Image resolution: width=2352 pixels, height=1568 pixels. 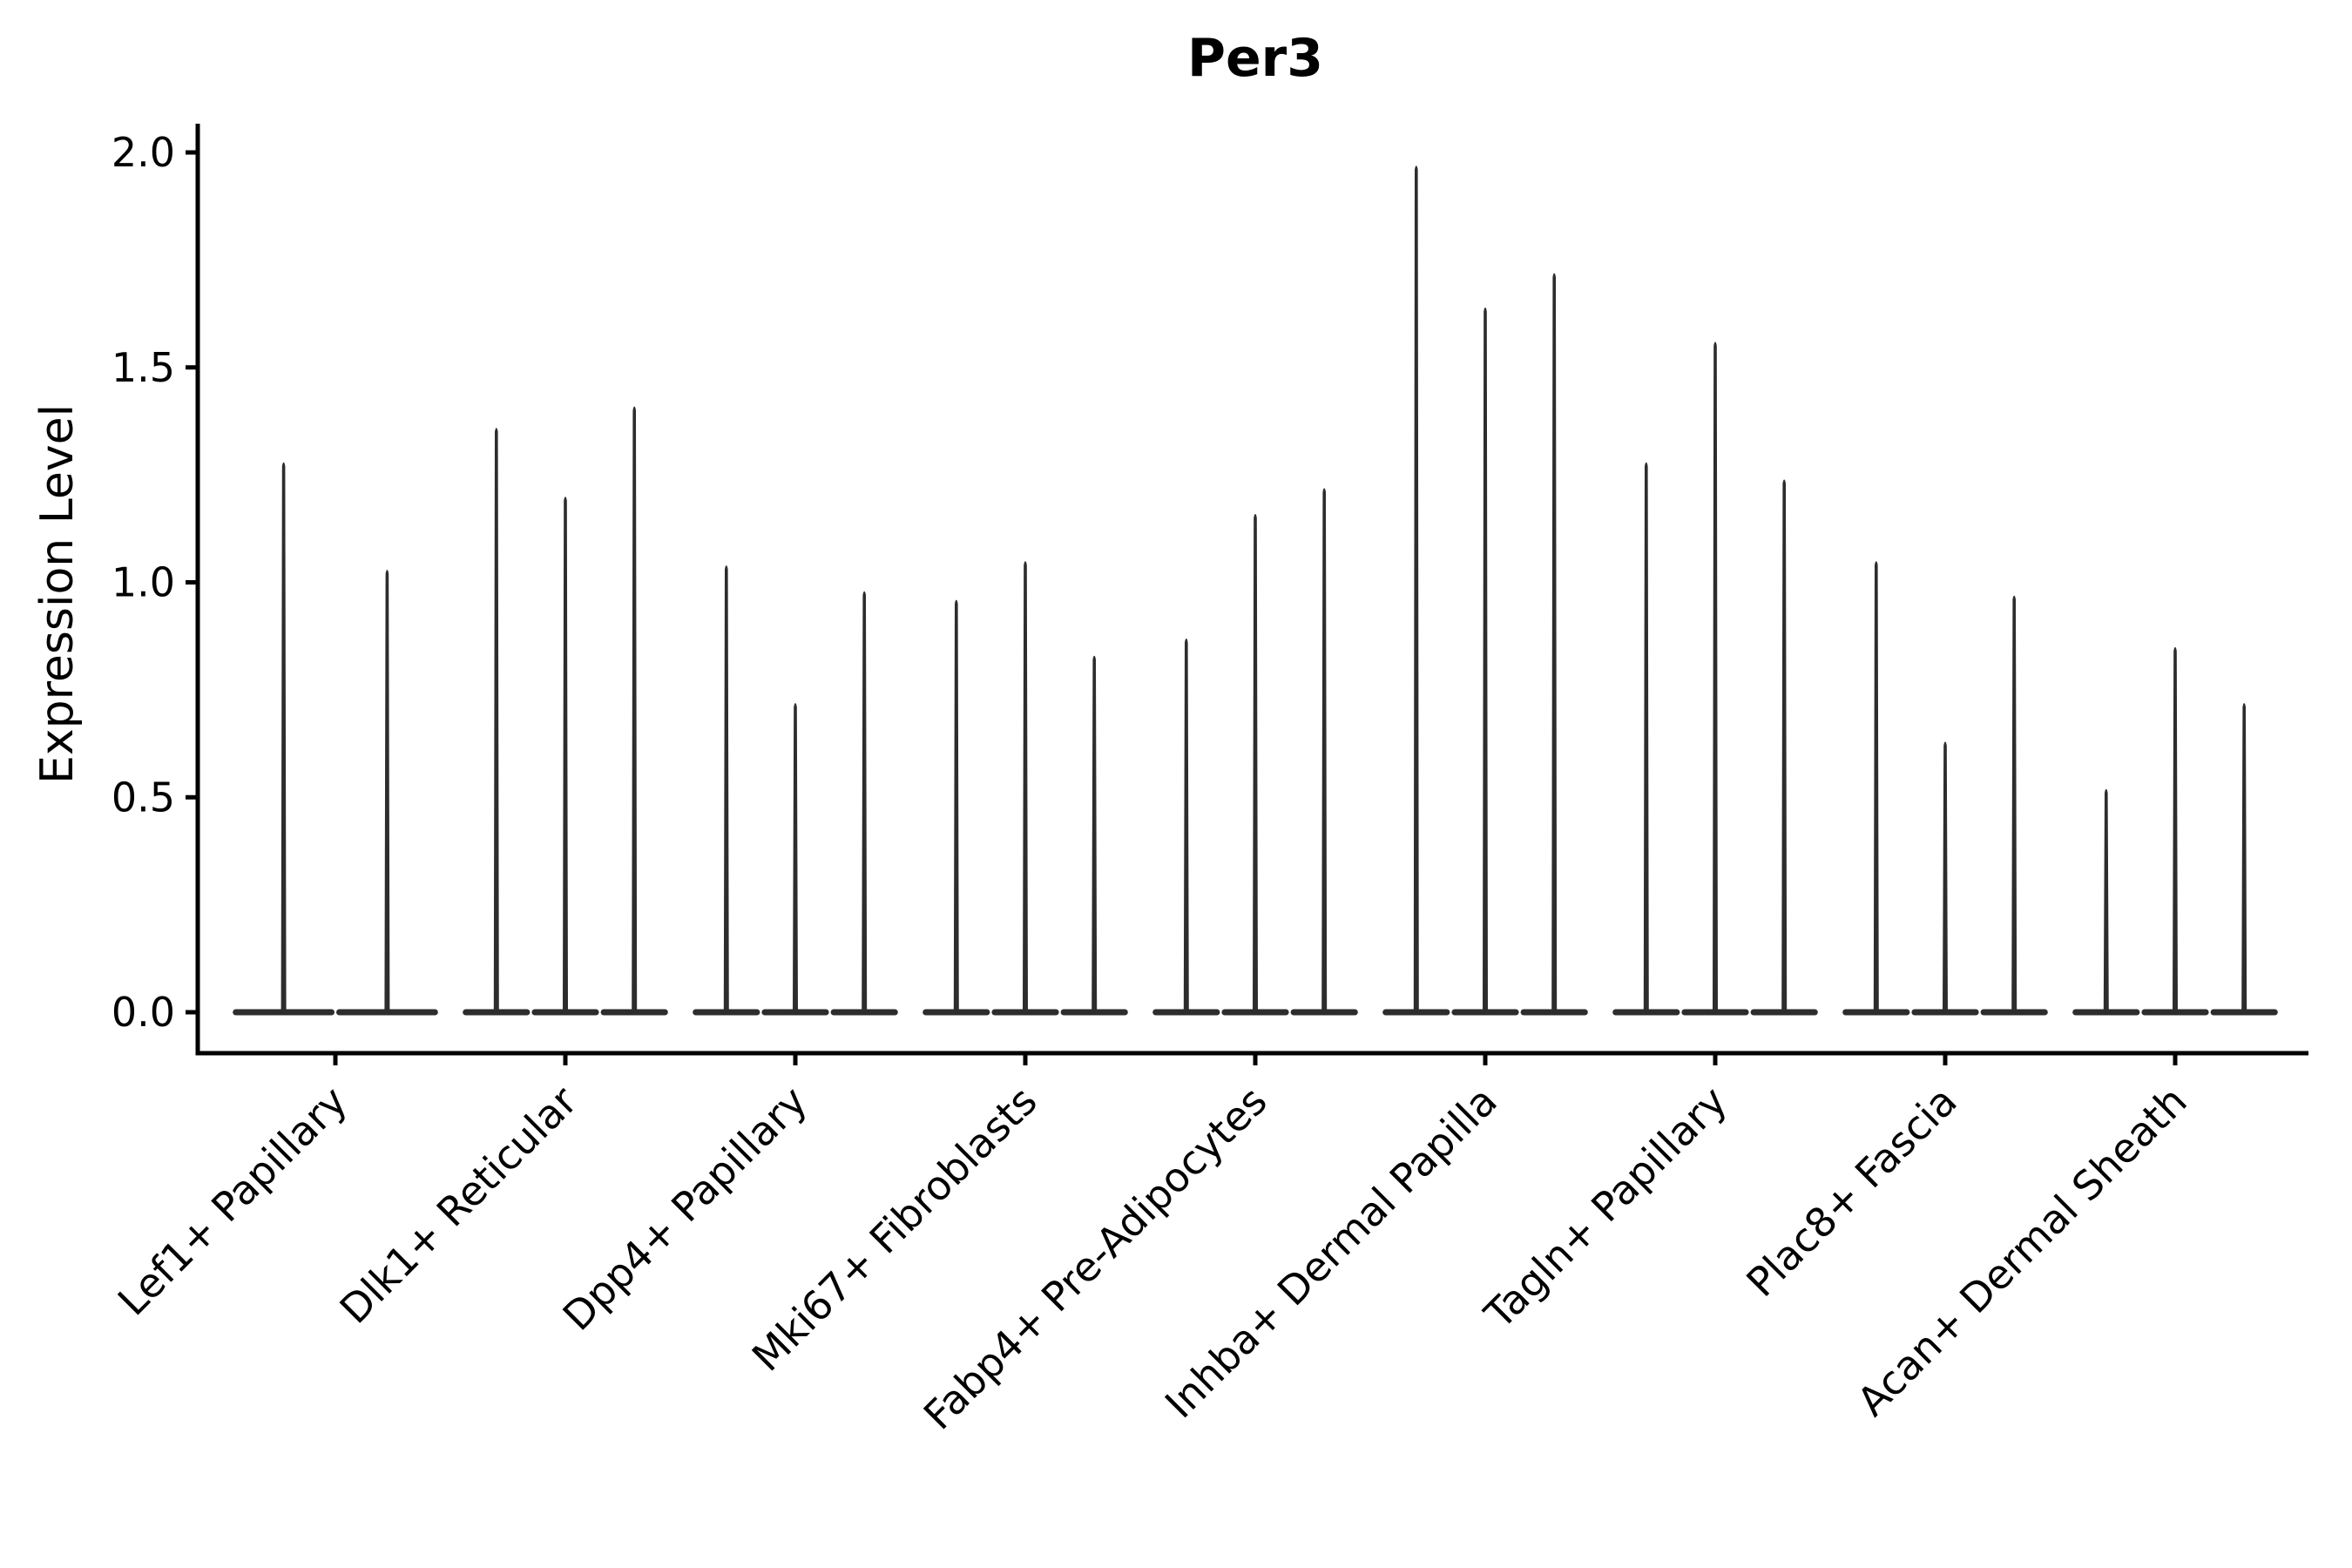 I want to click on x-tick-label: Tagln+ Papillary, so click(x=1605, y=1208).